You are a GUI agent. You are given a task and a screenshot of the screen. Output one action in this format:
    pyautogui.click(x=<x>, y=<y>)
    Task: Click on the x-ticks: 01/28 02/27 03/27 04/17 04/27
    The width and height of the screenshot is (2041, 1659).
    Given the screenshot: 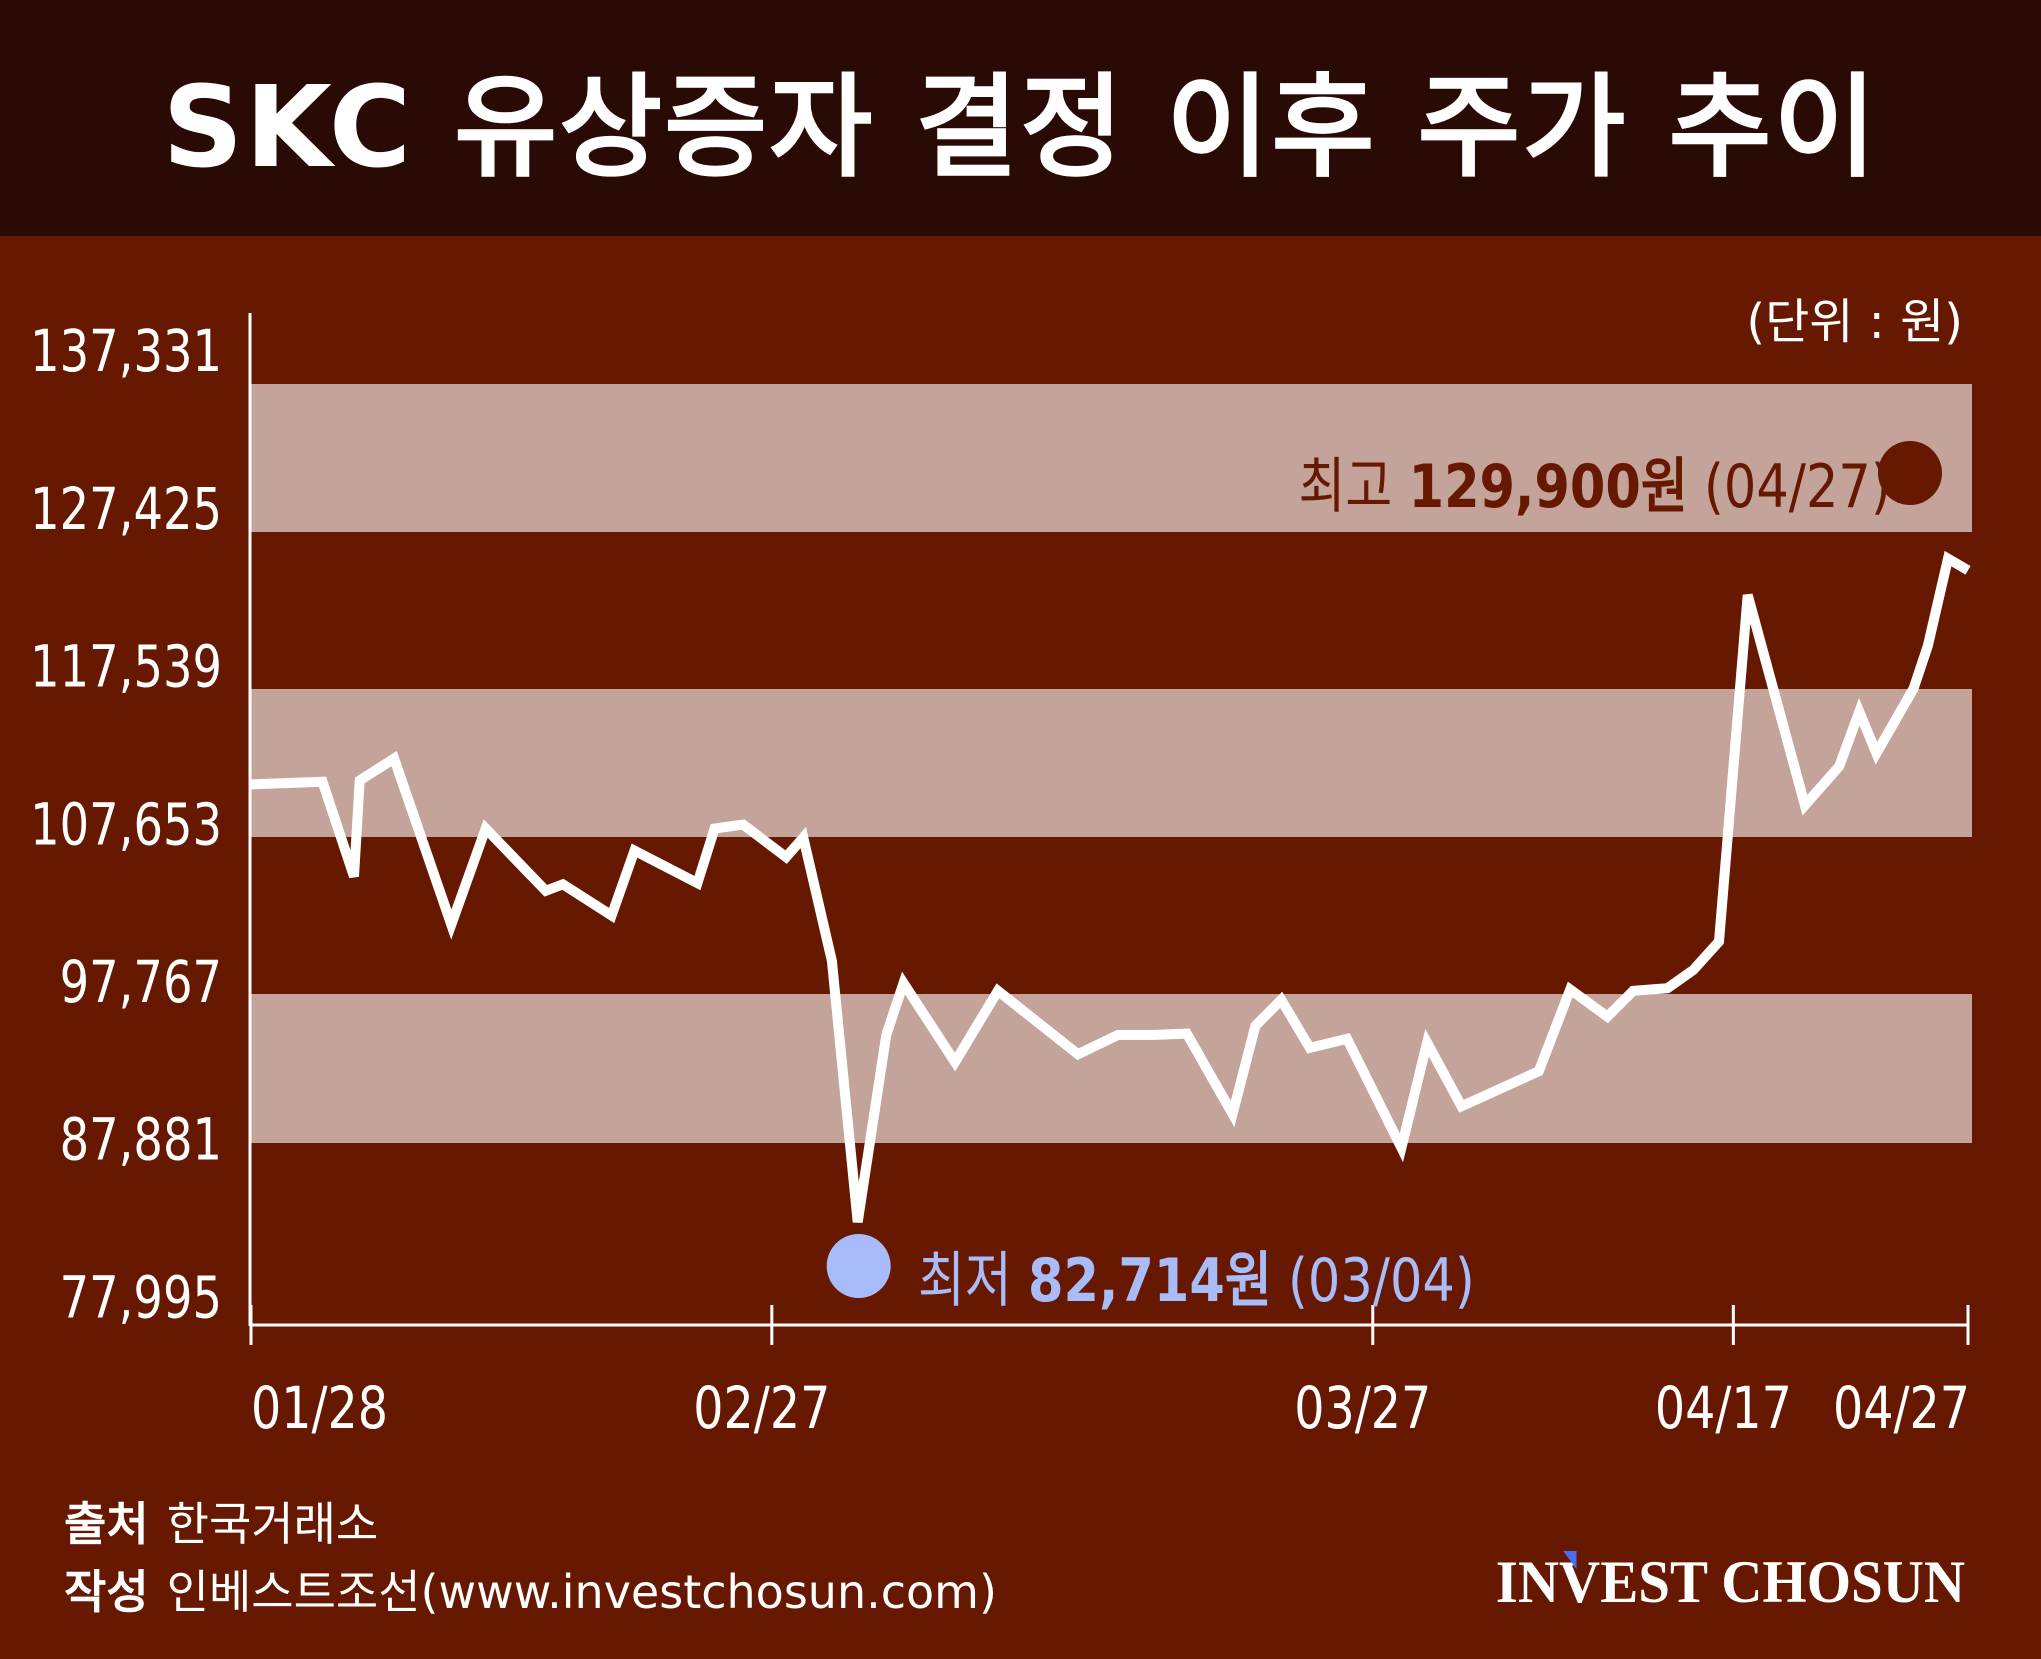 What is the action you would take?
    pyautogui.click(x=1109, y=1373)
    